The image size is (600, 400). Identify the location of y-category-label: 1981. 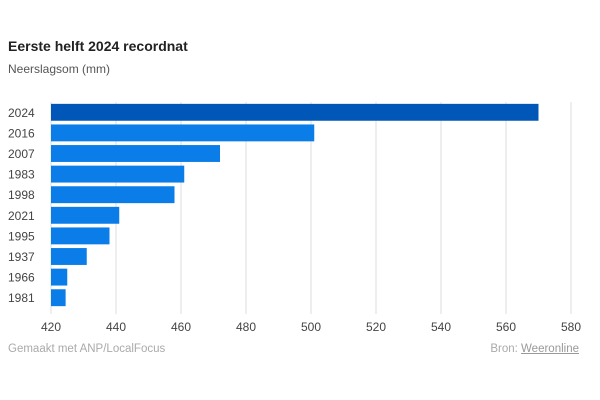
(21, 298).